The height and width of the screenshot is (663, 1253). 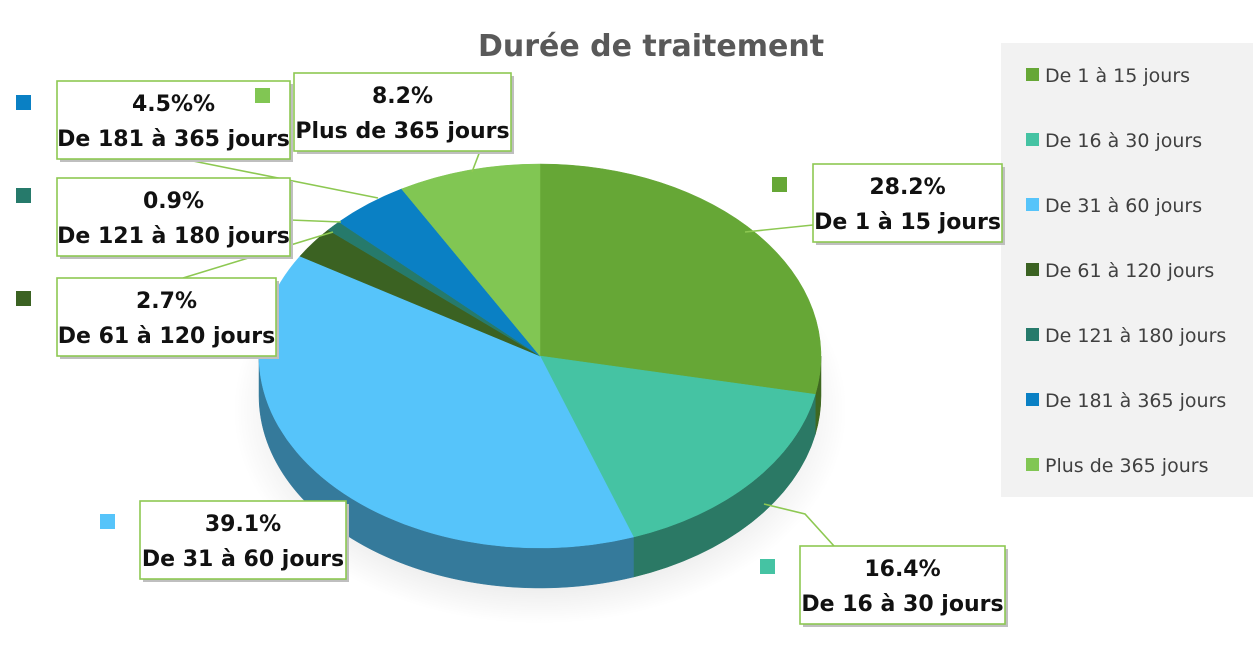 I want to click on data-label-category: De 31 à 60 jours, so click(x=243, y=559).